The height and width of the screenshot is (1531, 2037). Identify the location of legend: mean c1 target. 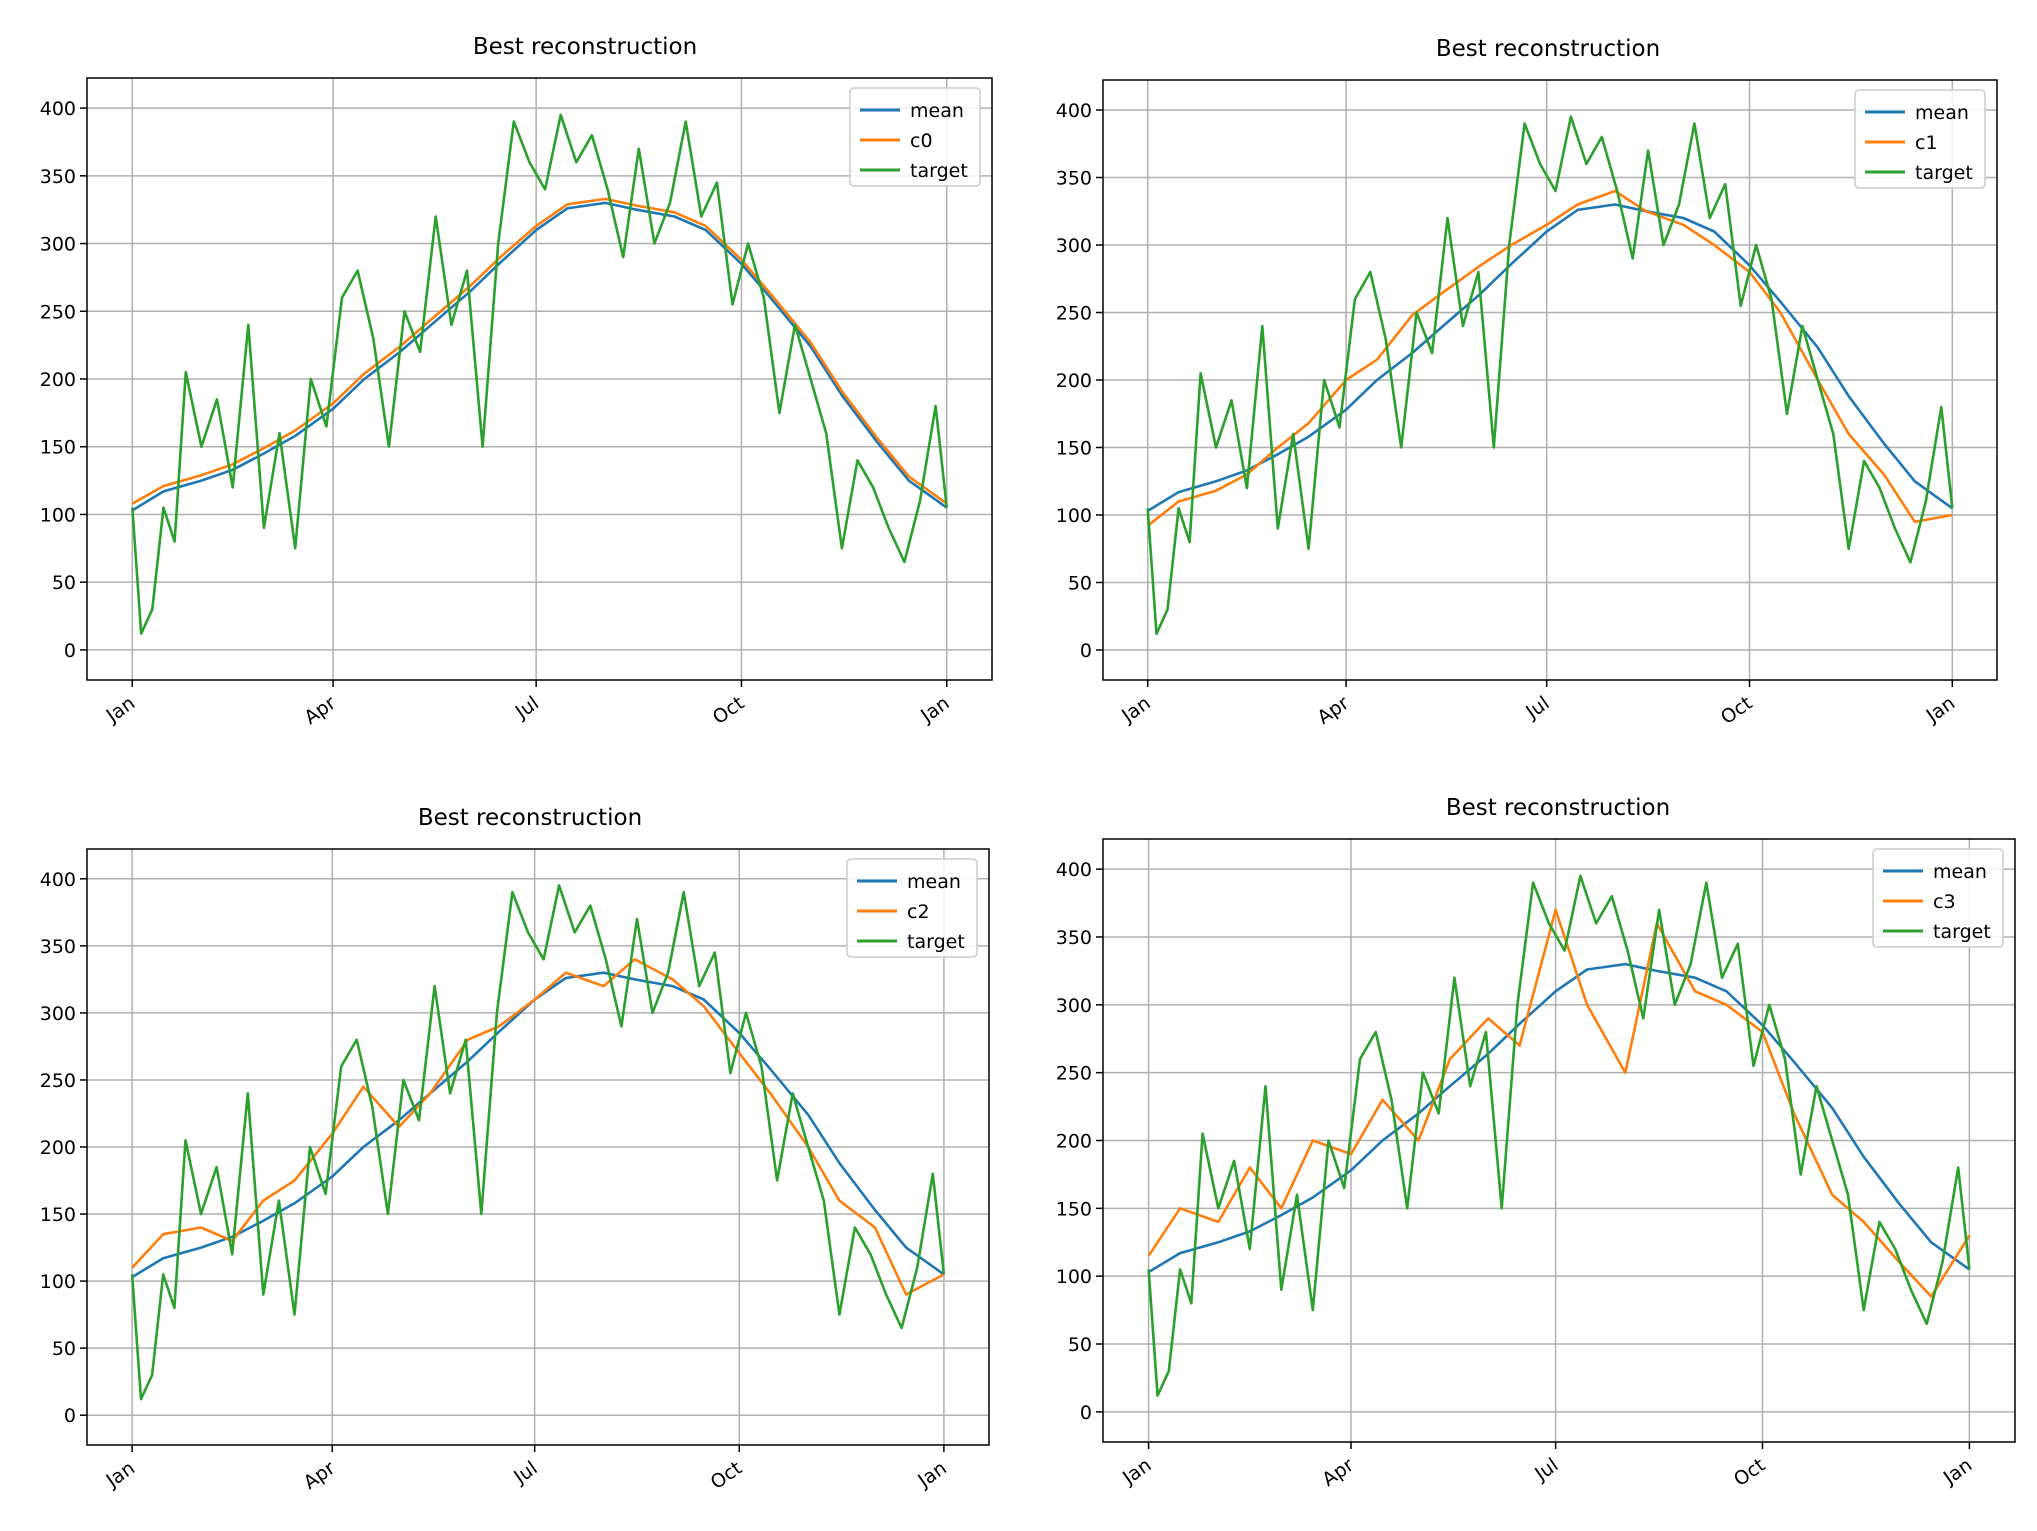
(1920, 139).